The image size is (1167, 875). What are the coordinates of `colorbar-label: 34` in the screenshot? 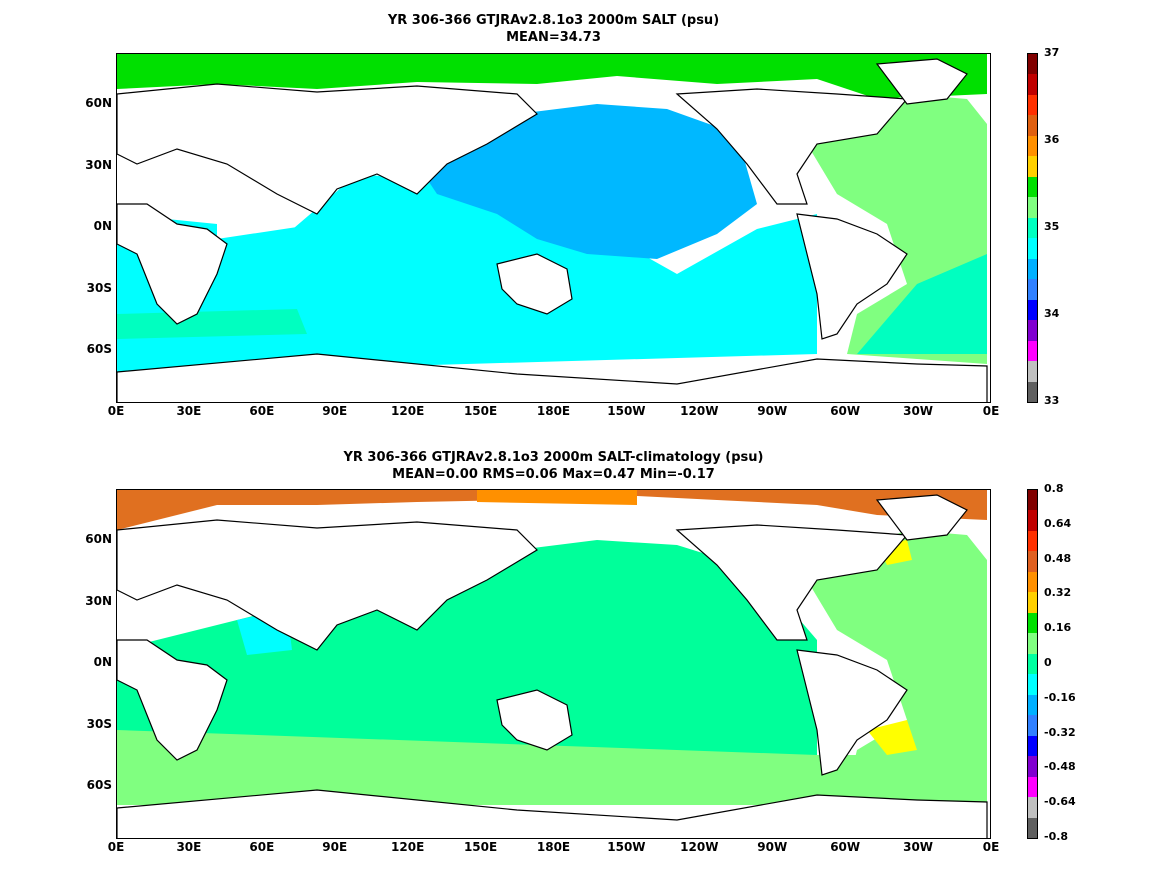 It's located at (1052, 313).